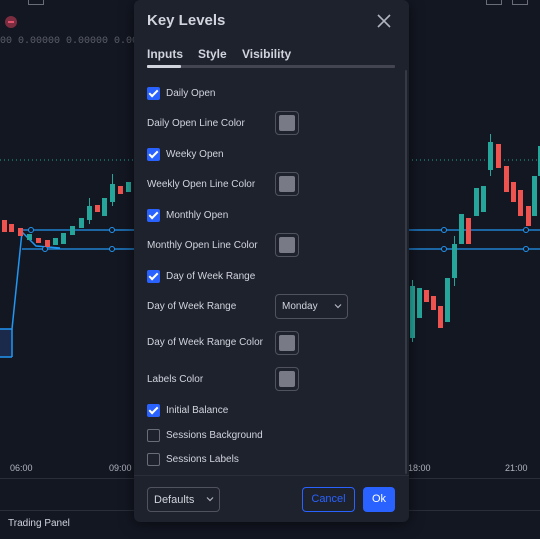  What do you see at coordinates (475, 238) in the screenshot?
I see `candles-right` at bounding box center [475, 238].